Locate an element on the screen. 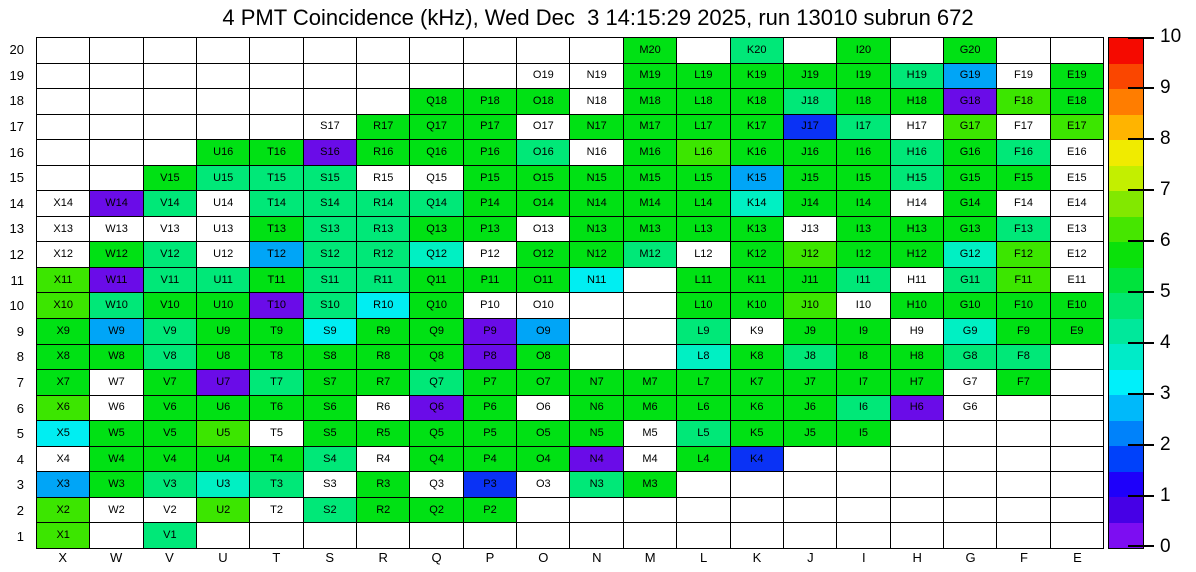  heatmap-cell-T3: T3 is located at coordinates (276, 484).